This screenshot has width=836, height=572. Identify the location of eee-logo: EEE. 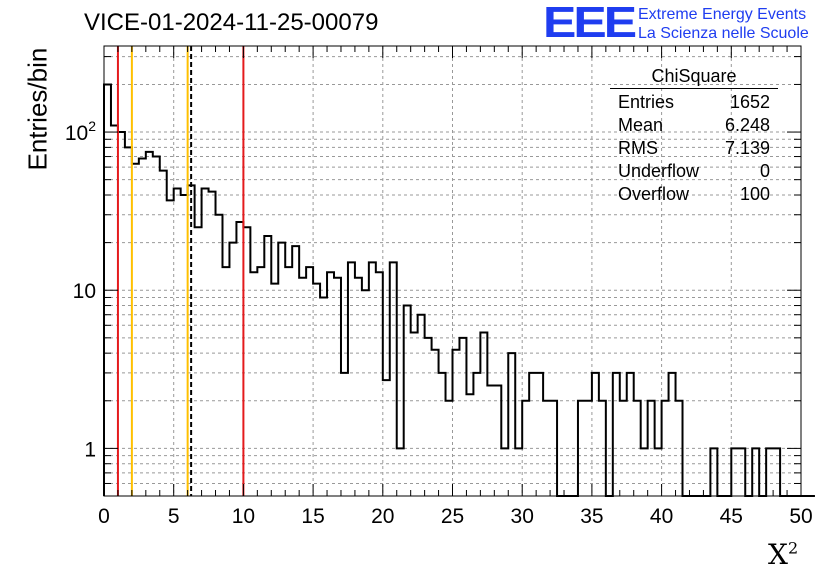
(590, 23).